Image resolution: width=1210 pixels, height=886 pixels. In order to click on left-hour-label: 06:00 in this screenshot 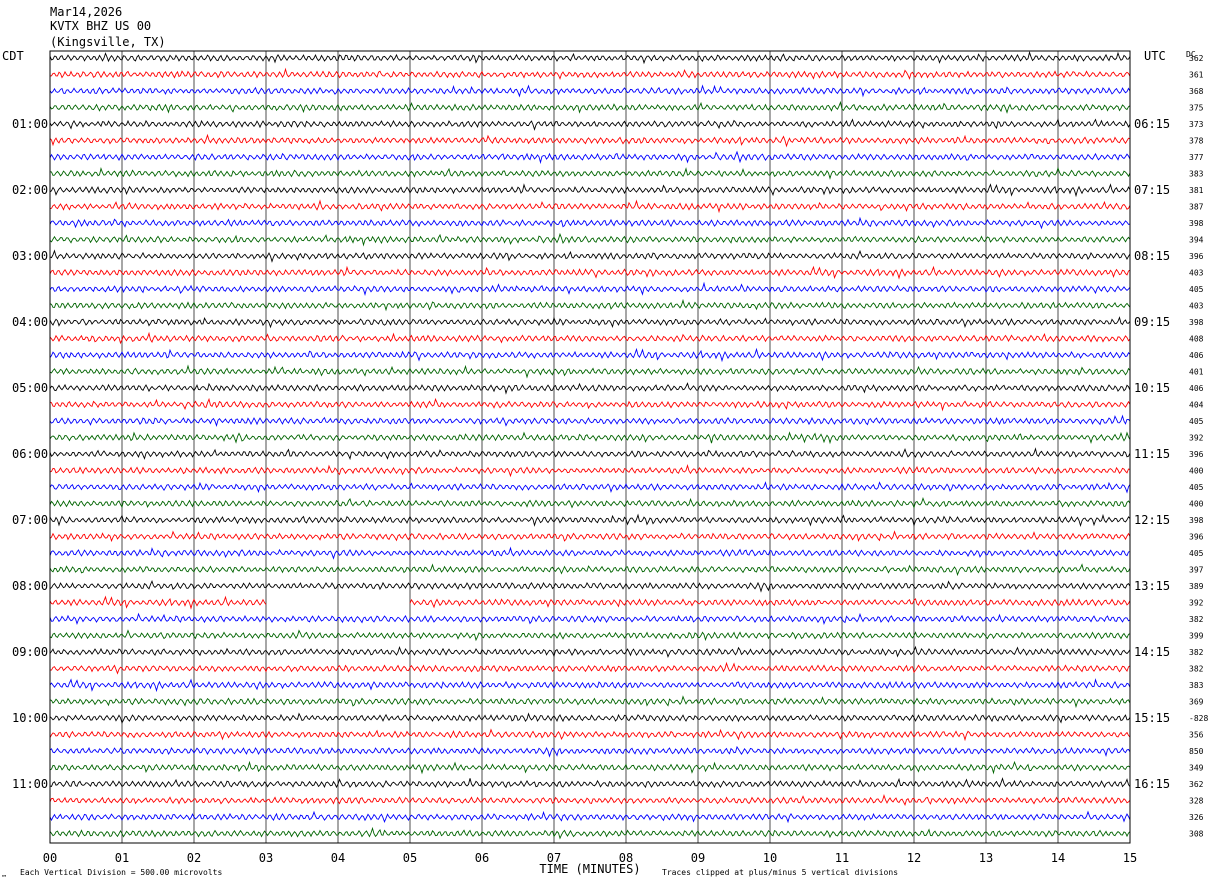, I will do `click(30, 454)`.